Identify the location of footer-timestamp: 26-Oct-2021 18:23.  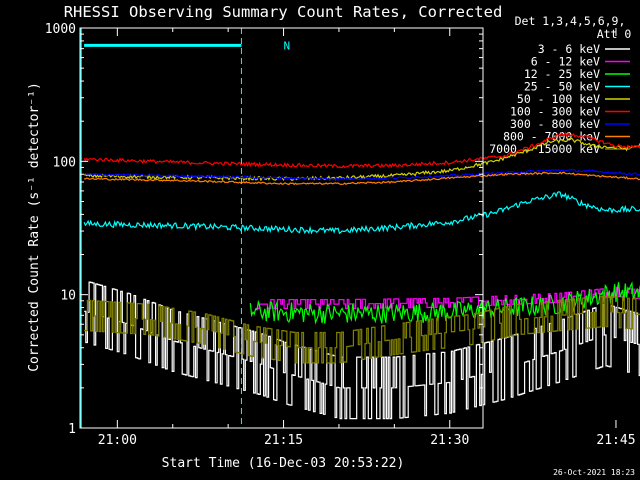
(594, 472).